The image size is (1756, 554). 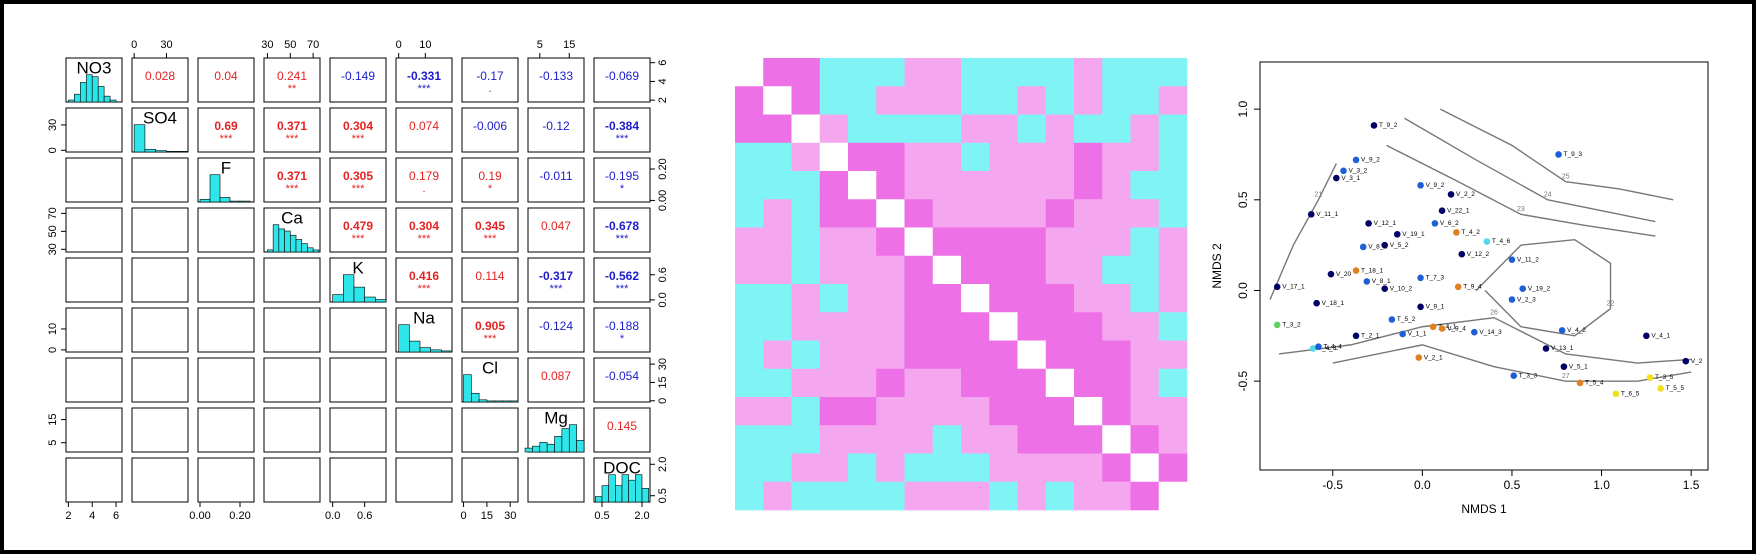 I want to click on point-label: V_17_1, so click(x=1293, y=287).